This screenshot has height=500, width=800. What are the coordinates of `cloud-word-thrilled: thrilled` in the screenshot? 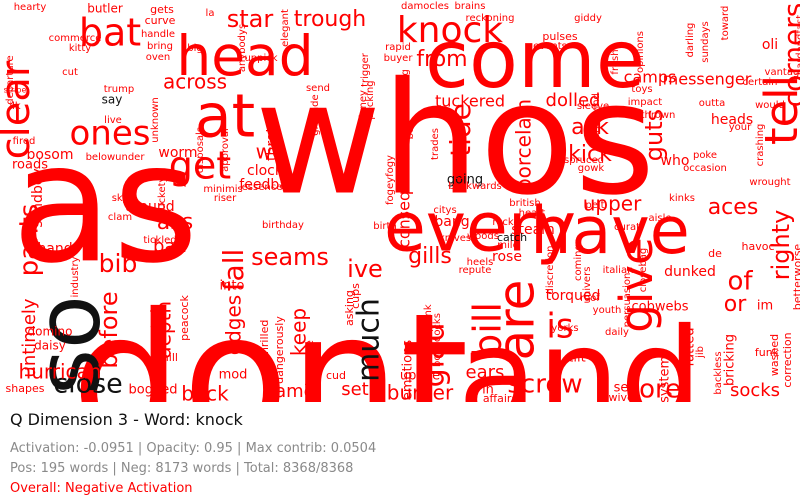 It's located at (264, 339).